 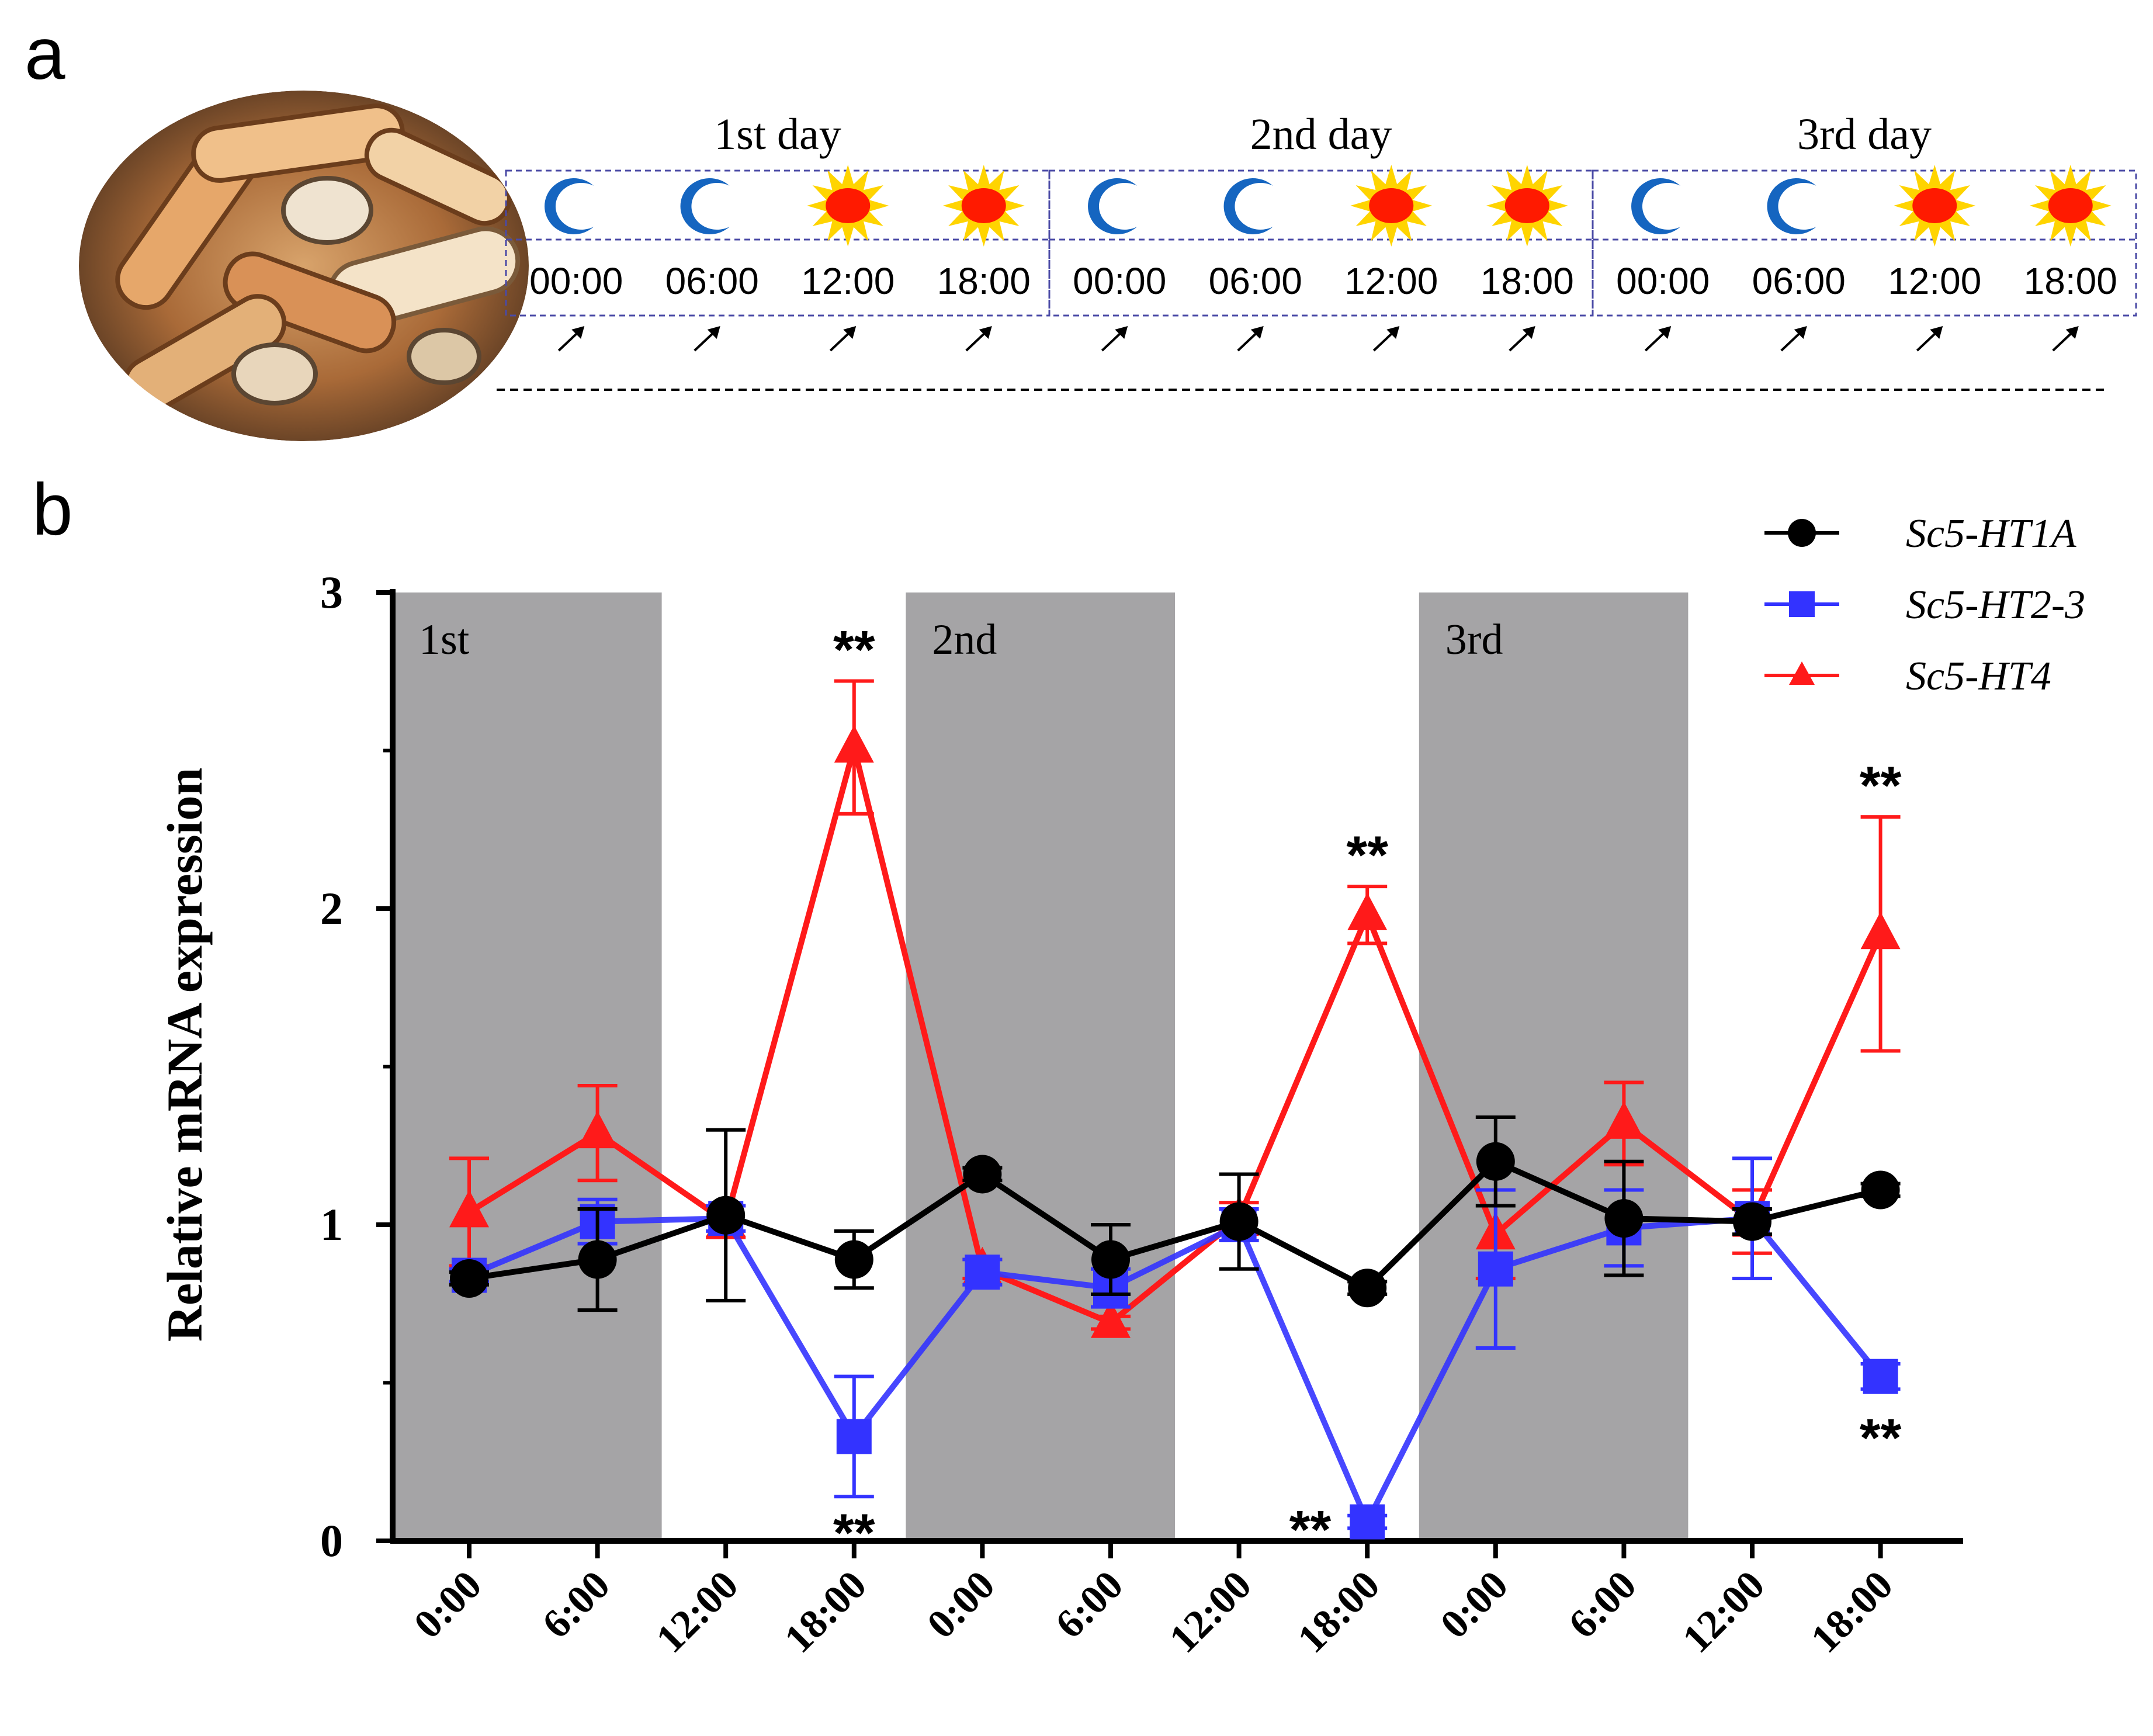 I want to click on day-label: 2nd day, so click(x=1321, y=134).